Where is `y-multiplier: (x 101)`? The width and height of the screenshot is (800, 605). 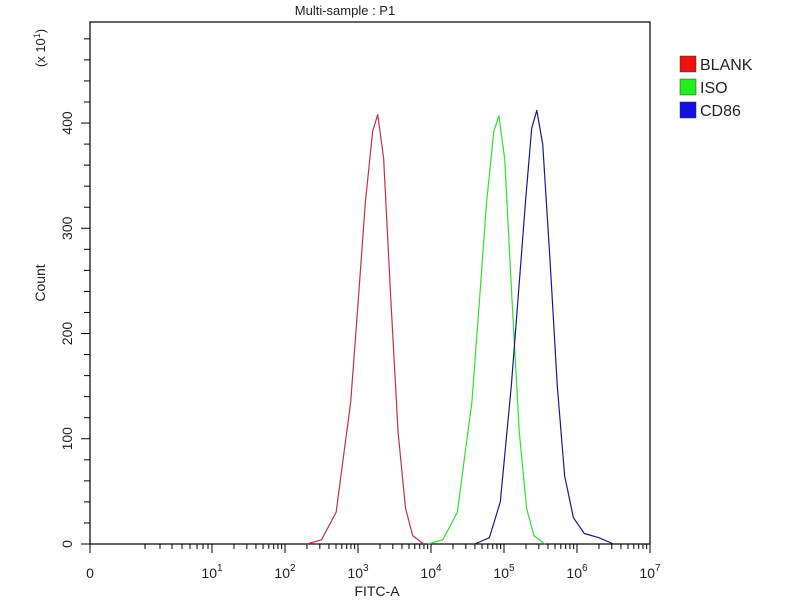
y-multiplier: (x 101) is located at coordinates (40, 48).